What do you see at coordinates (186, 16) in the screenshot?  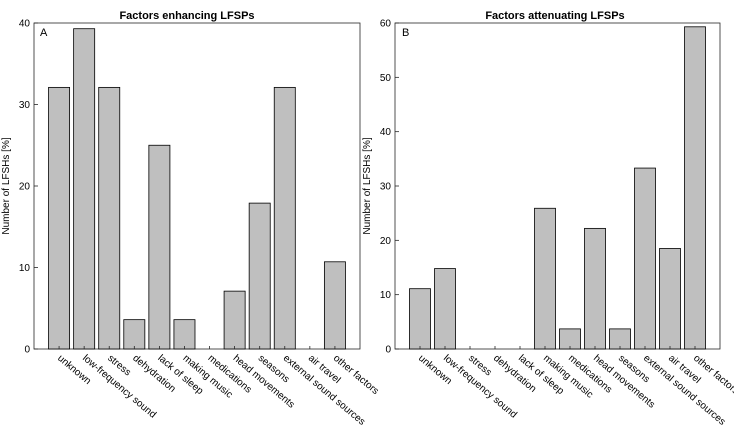 I see `chart-title: Factors enhancing LFSPs` at bounding box center [186, 16].